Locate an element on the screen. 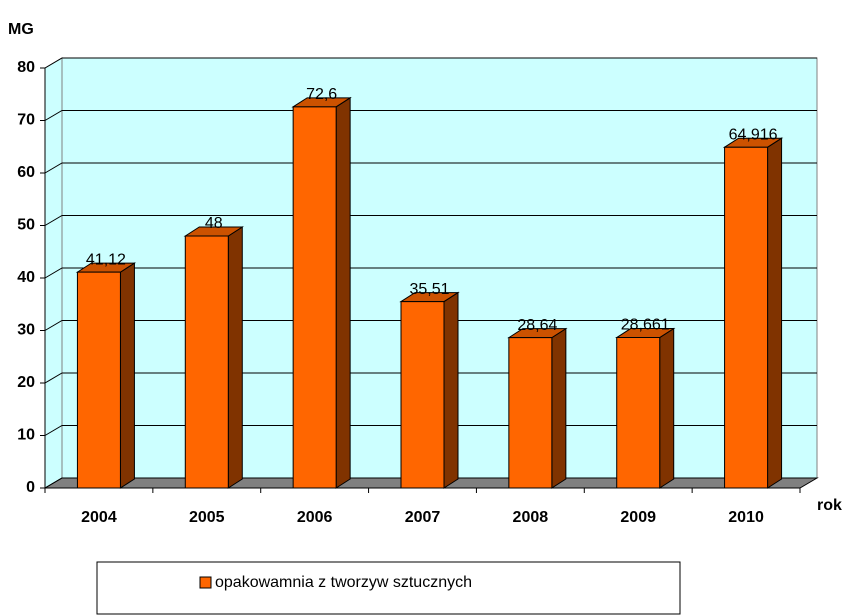 The height and width of the screenshot is (616, 862). legend-label: opakowamnia z tworzyw sztucznych is located at coordinates (343, 582).